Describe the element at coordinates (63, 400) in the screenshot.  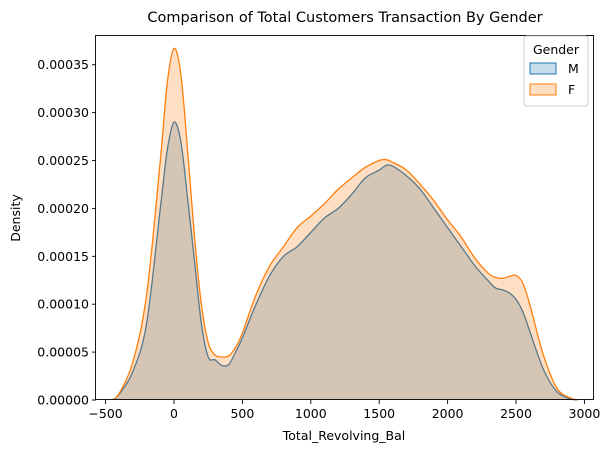
I see `y-tick-label: 0.00000` at that location.